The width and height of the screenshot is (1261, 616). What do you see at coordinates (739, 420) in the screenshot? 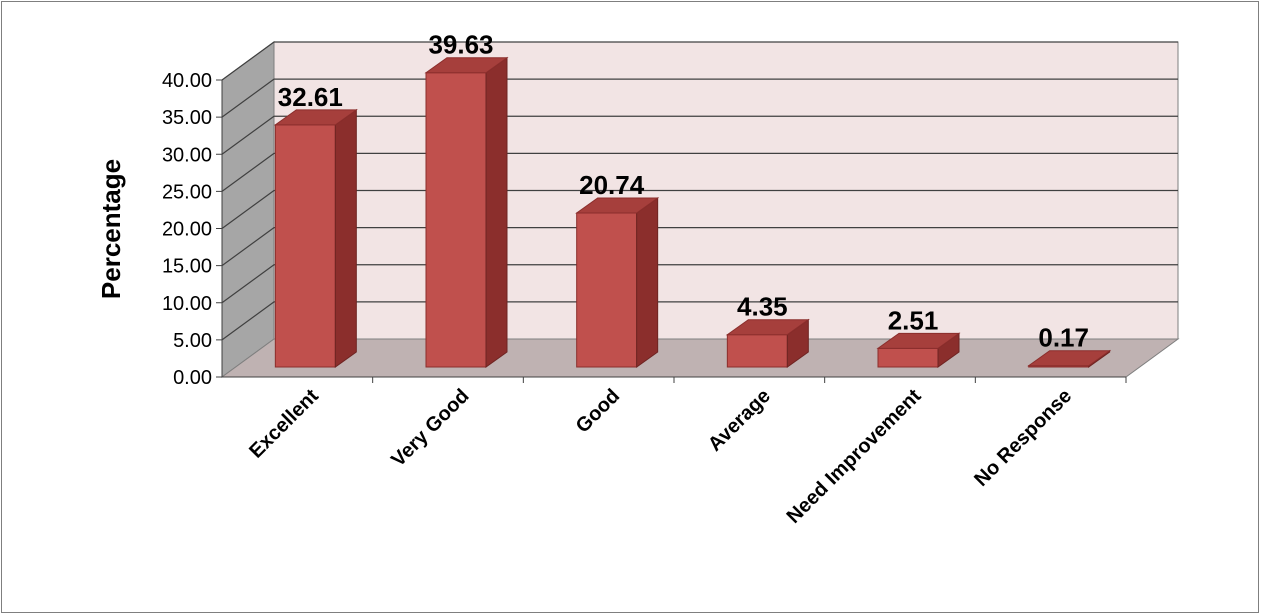
I see `x-tick-label: Average` at bounding box center [739, 420].